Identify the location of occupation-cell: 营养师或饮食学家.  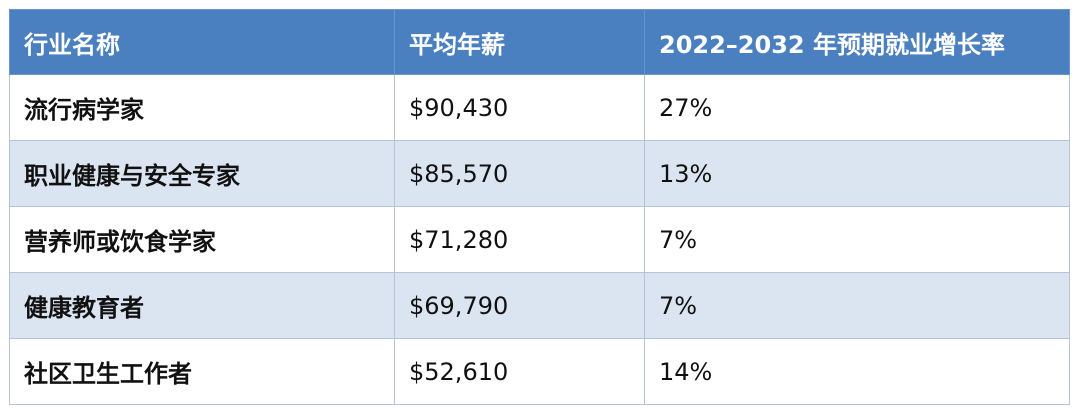
(202, 239).